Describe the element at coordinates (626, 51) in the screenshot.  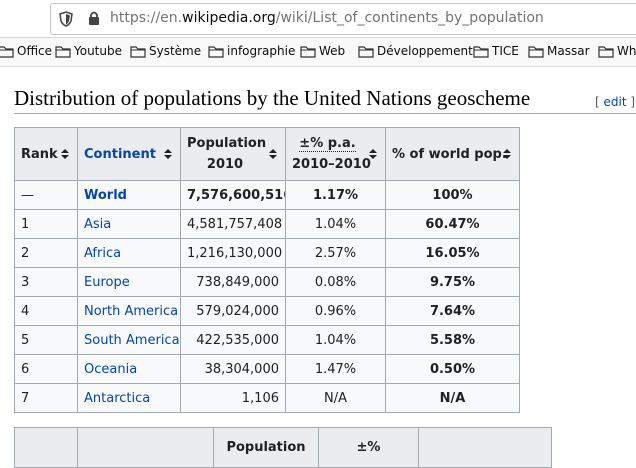
I see `bookmark-label: Wha` at that location.